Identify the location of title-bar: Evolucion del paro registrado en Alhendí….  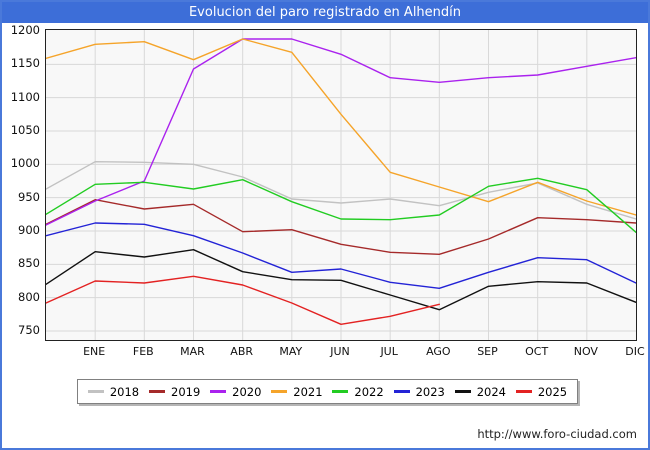
(325, 12).